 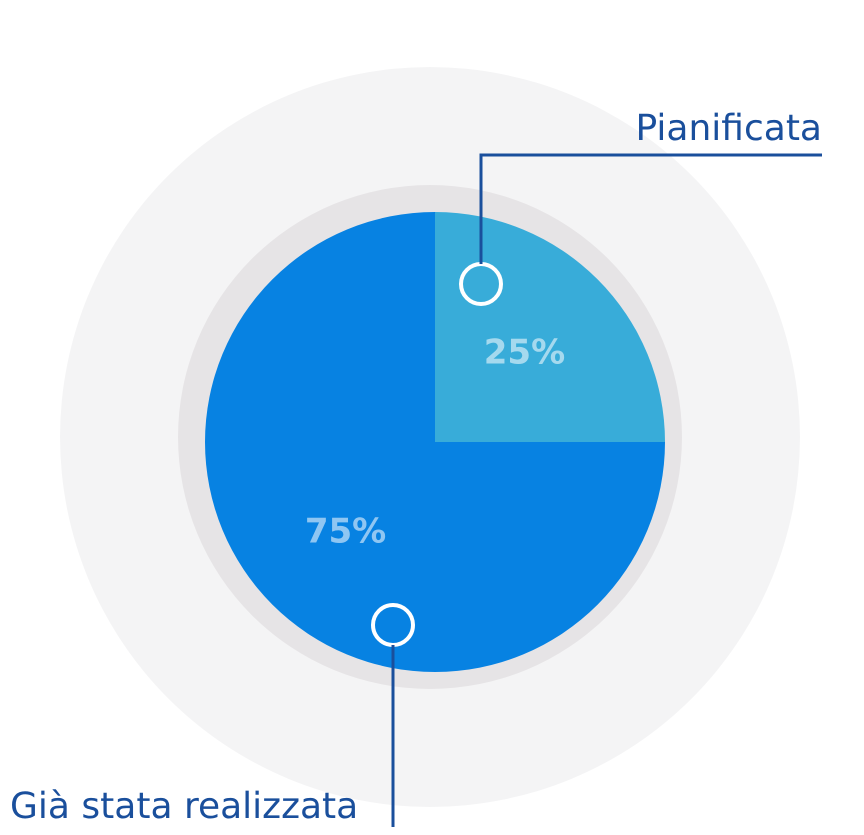 I want to click on data-label: 75%, so click(x=345, y=531).